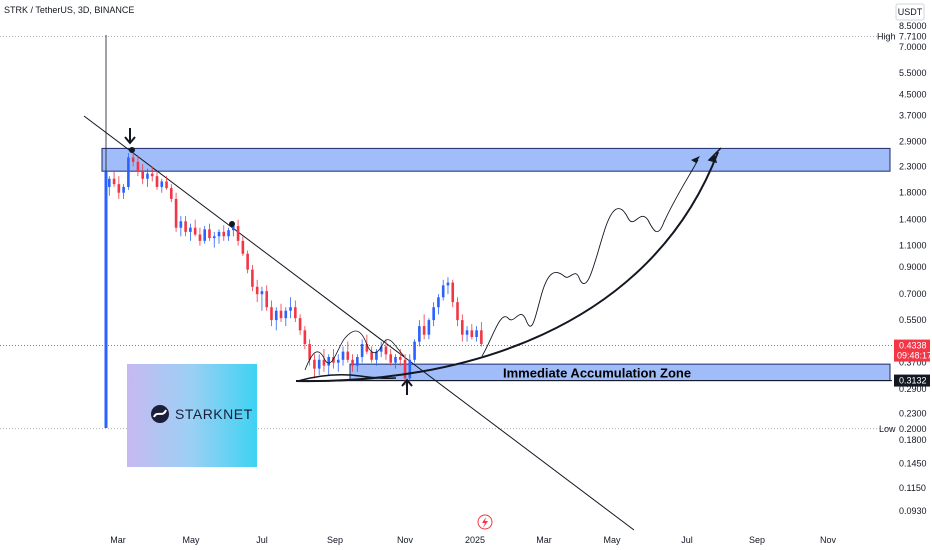 This screenshot has height=550, width=932. I want to click on price-tick-label: 0.0930, so click(913, 511).